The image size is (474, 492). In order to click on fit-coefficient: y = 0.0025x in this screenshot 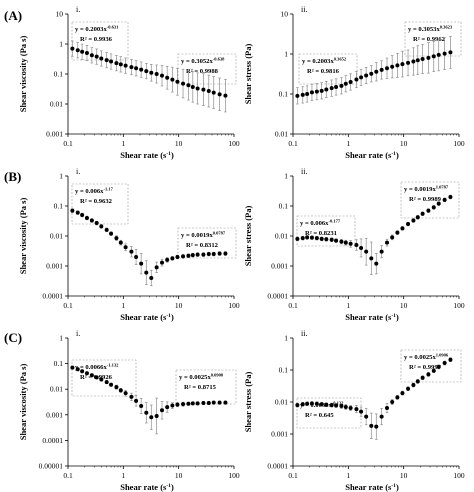, I will do `click(195, 377)`.